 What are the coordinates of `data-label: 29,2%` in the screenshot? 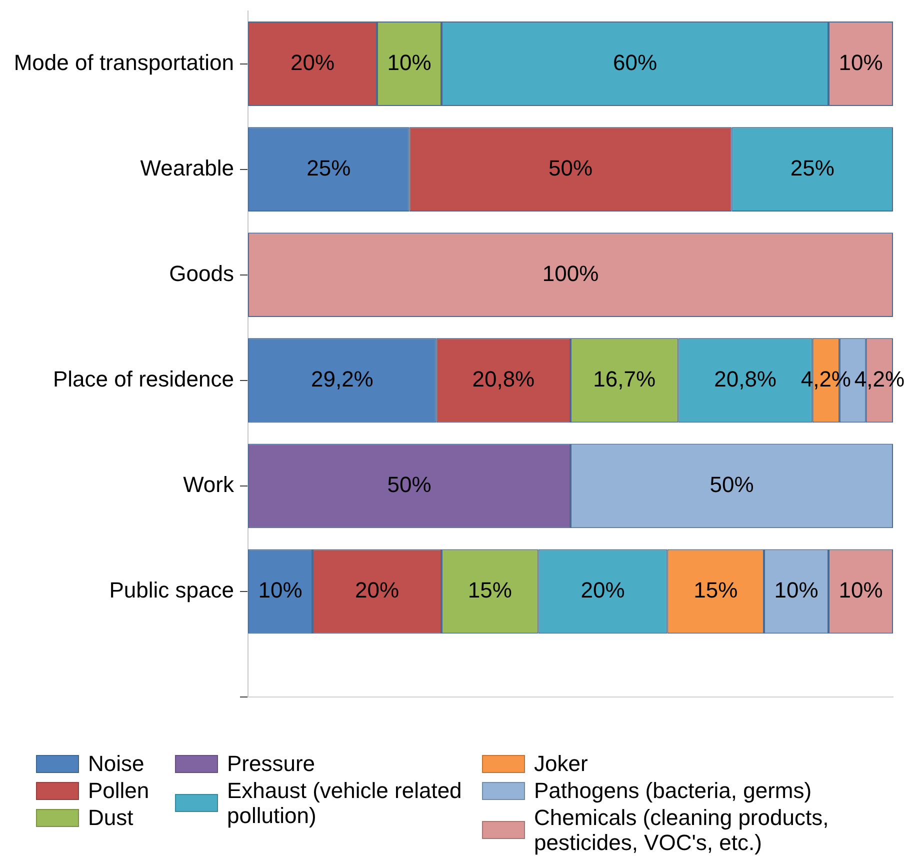 It's located at (342, 379).